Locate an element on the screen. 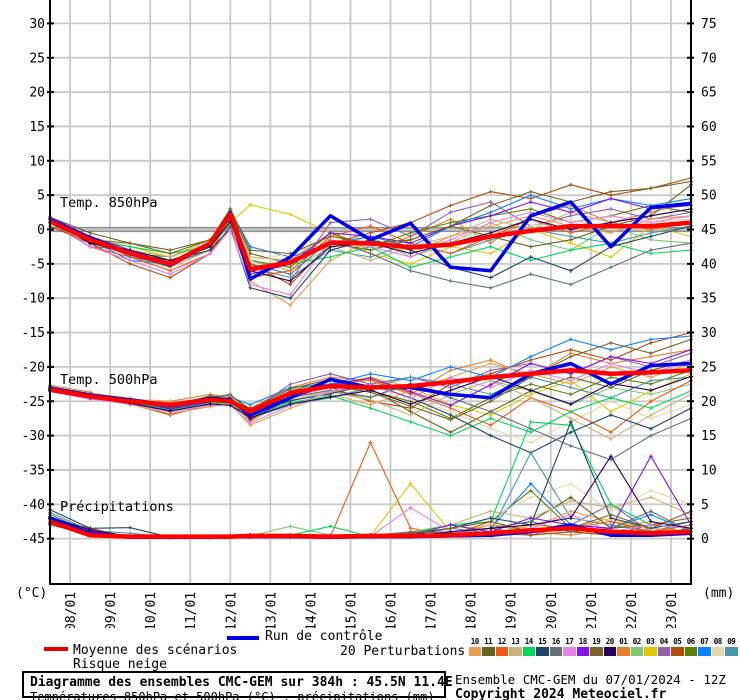 Image resolution: width=740 pixels, height=700 pixels. perturbation-swatch-05: 05 is located at coordinates (678, 647).